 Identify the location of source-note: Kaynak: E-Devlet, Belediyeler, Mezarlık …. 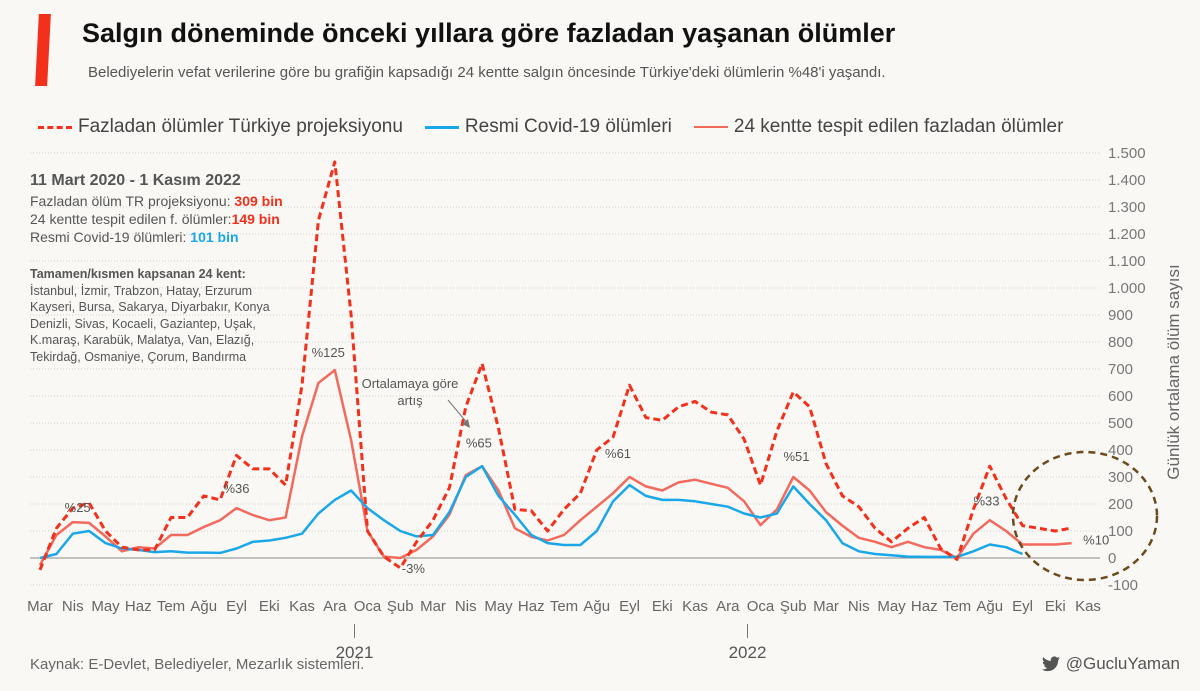
(197, 664).